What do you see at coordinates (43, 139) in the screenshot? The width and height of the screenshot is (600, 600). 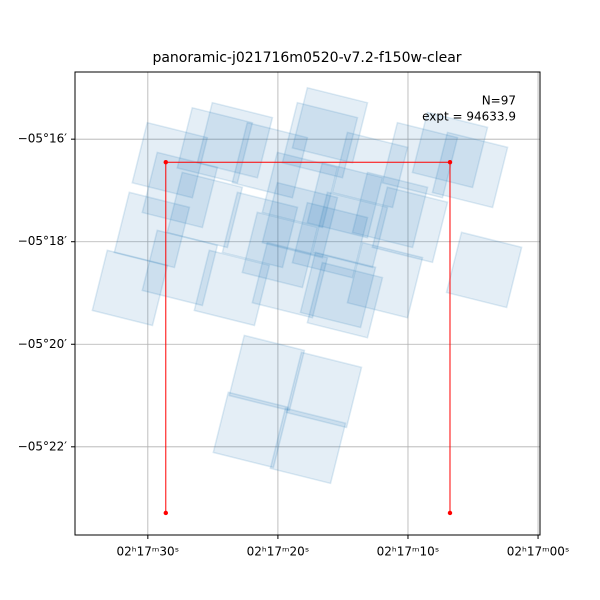 I see `y-tick-label: −05°16′` at bounding box center [43, 139].